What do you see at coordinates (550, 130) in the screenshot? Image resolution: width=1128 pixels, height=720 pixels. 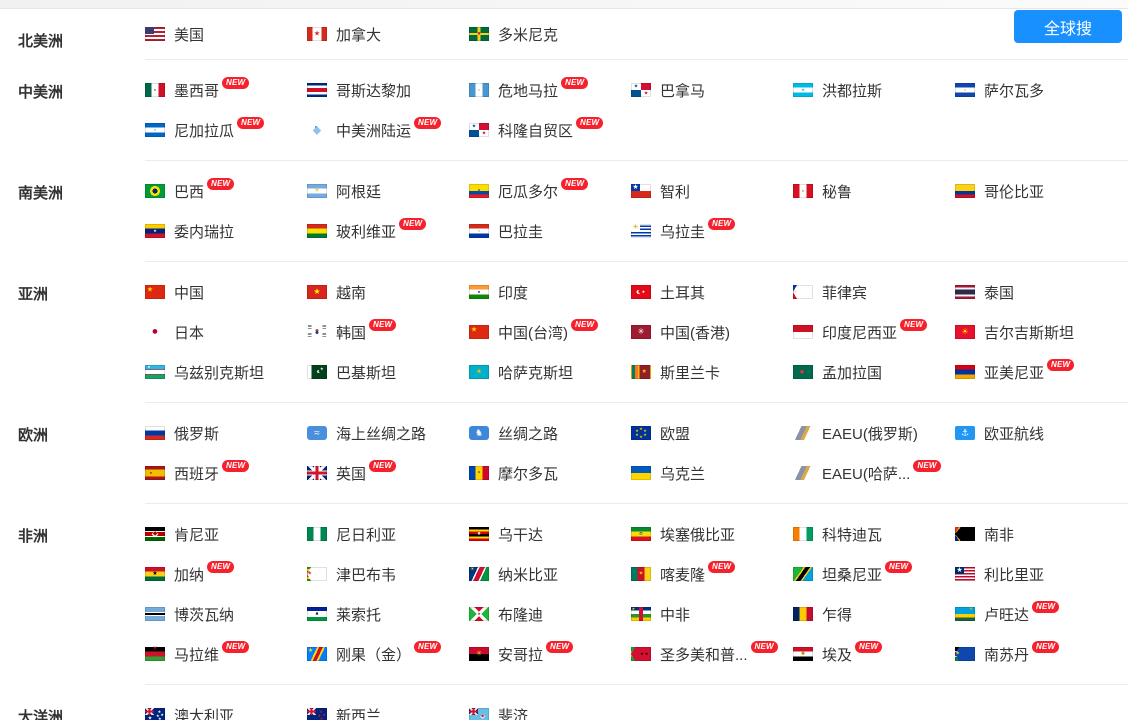 I see `country-item: ★ ★ 科隆自贸区 NEW` at bounding box center [550, 130].